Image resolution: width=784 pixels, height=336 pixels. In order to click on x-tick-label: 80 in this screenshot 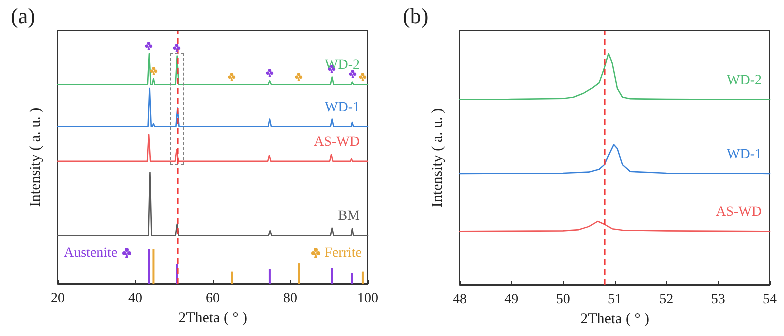, I will do `click(291, 299)`.